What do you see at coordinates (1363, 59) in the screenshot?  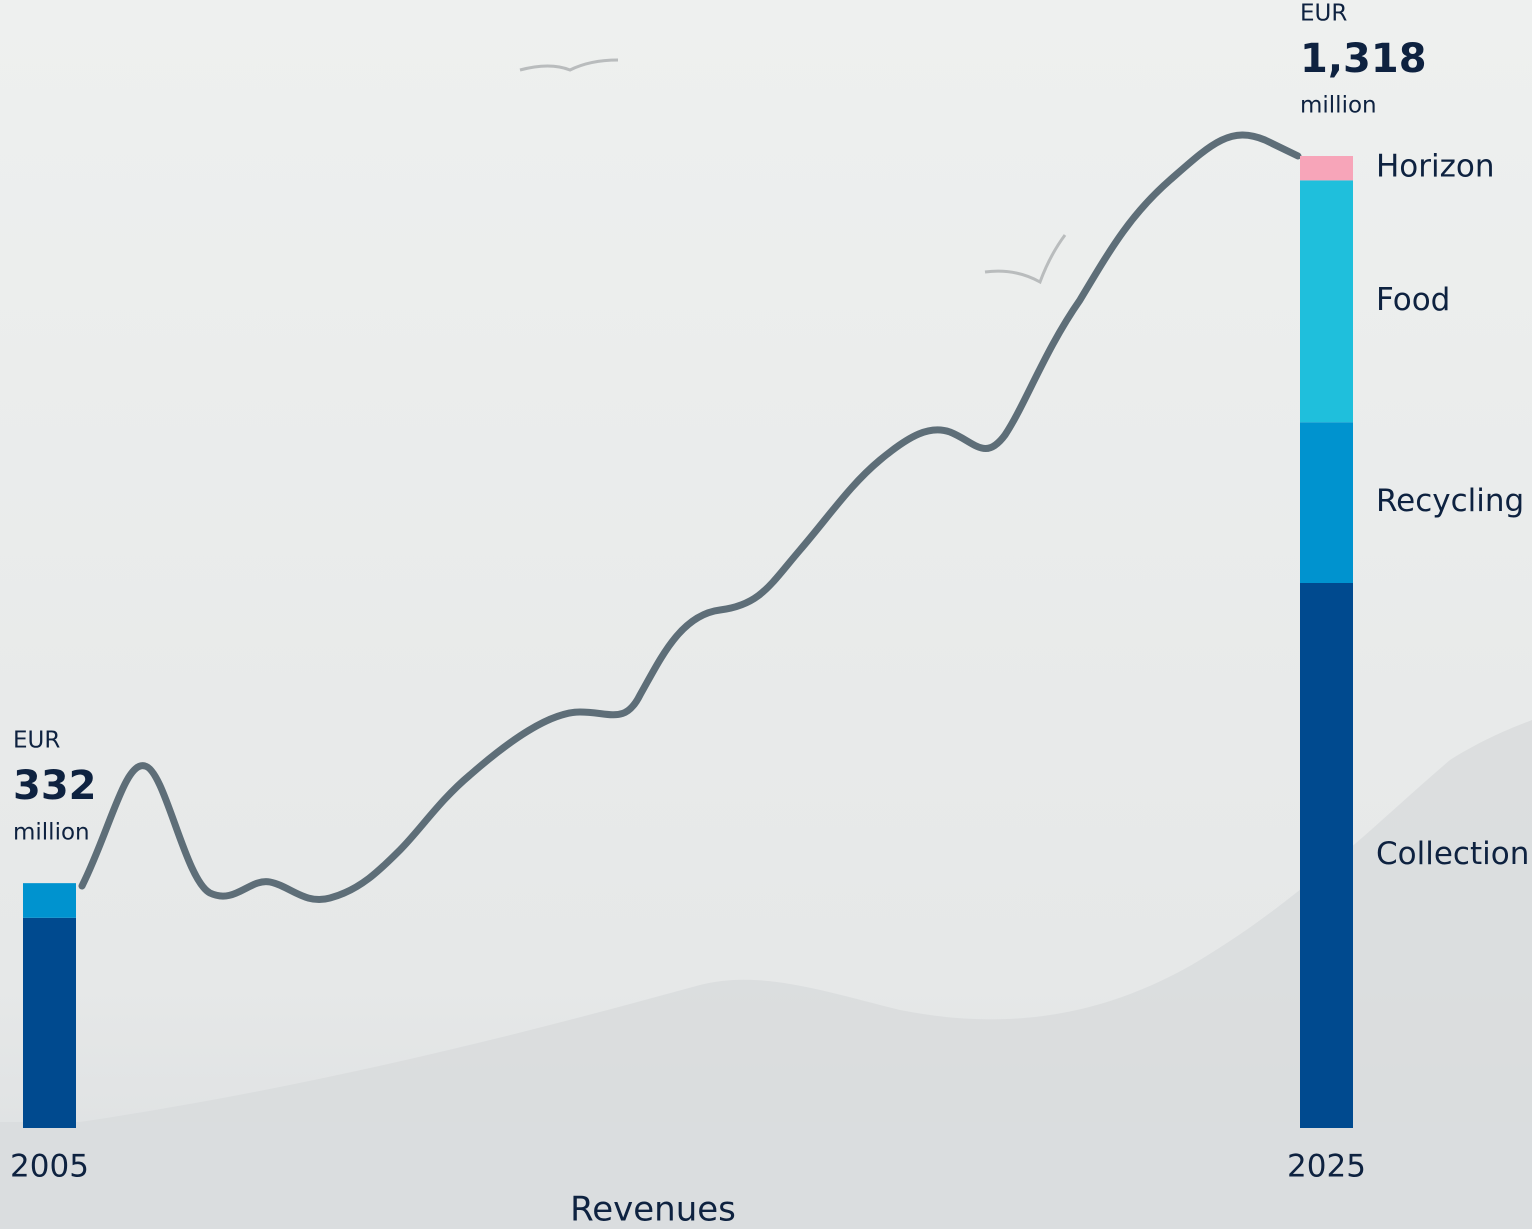 I see `total-label: 1,318` at bounding box center [1363, 59].